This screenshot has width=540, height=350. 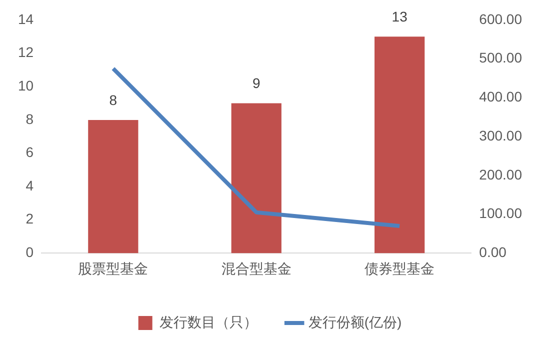 What do you see at coordinates (30, 218) in the screenshot?
I see `y-tick-label: 2` at bounding box center [30, 218].